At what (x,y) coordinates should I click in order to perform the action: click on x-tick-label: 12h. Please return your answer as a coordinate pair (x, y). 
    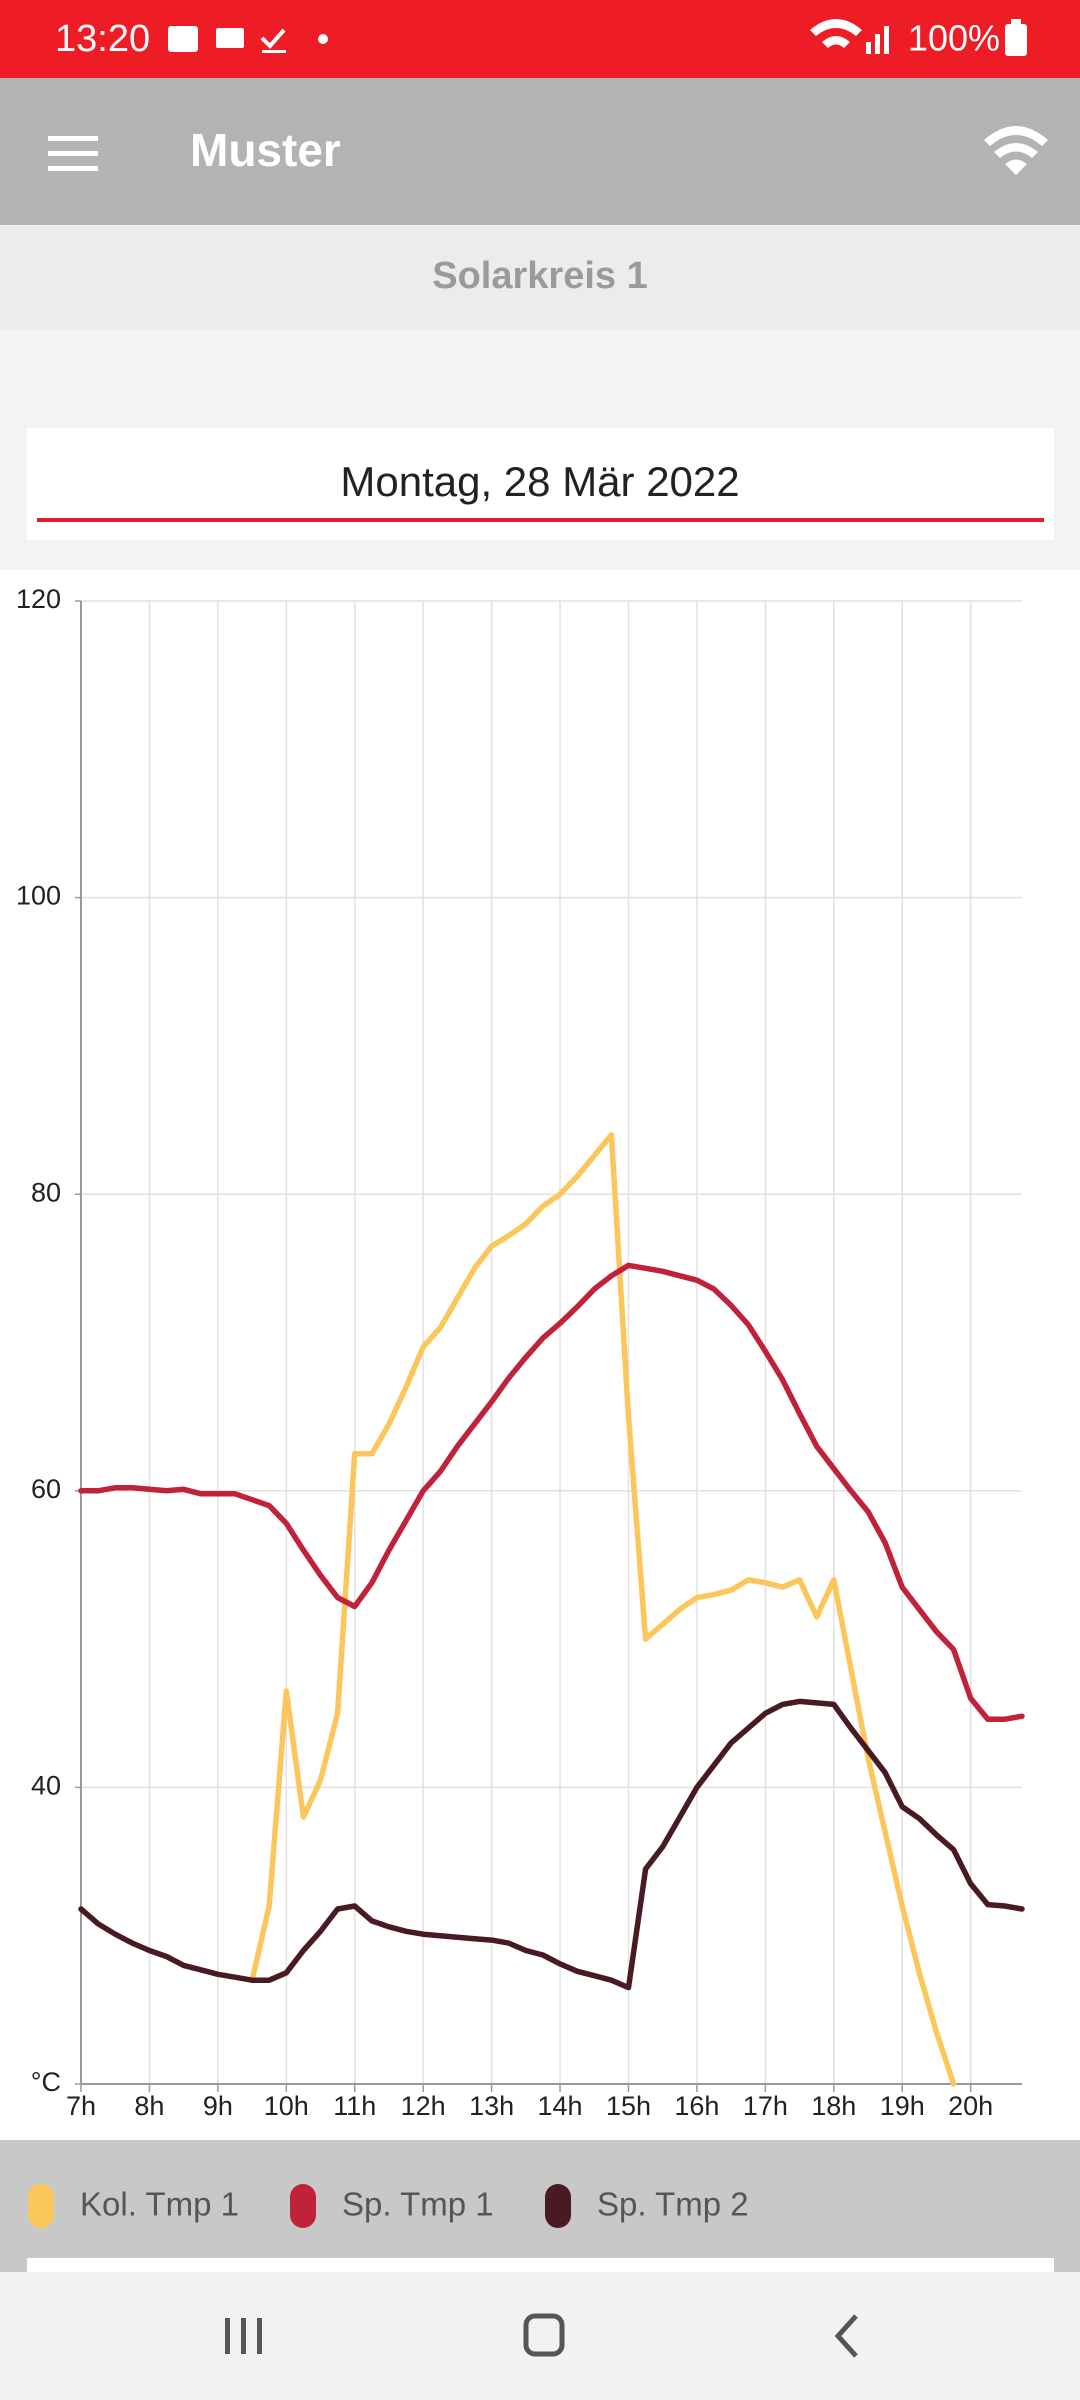
    Looking at the image, I should click on (423, 2106).